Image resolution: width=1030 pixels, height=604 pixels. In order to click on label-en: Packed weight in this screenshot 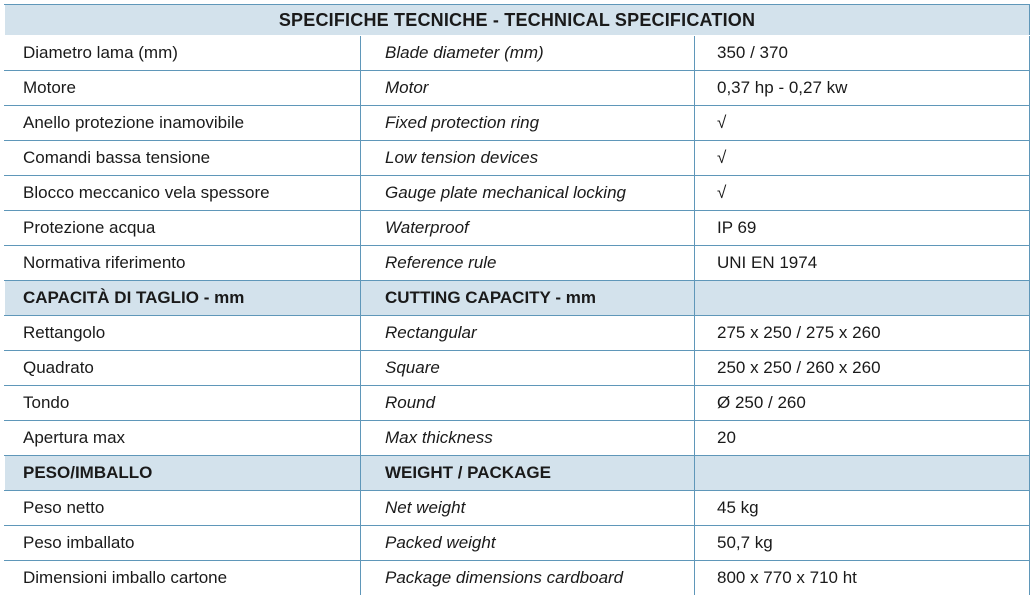, I will do `click(527, 543)`.